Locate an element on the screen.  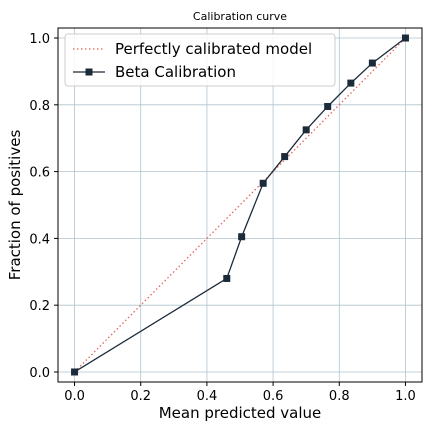
y-tick-label: 0.4 is located at coordinates (39, 239).